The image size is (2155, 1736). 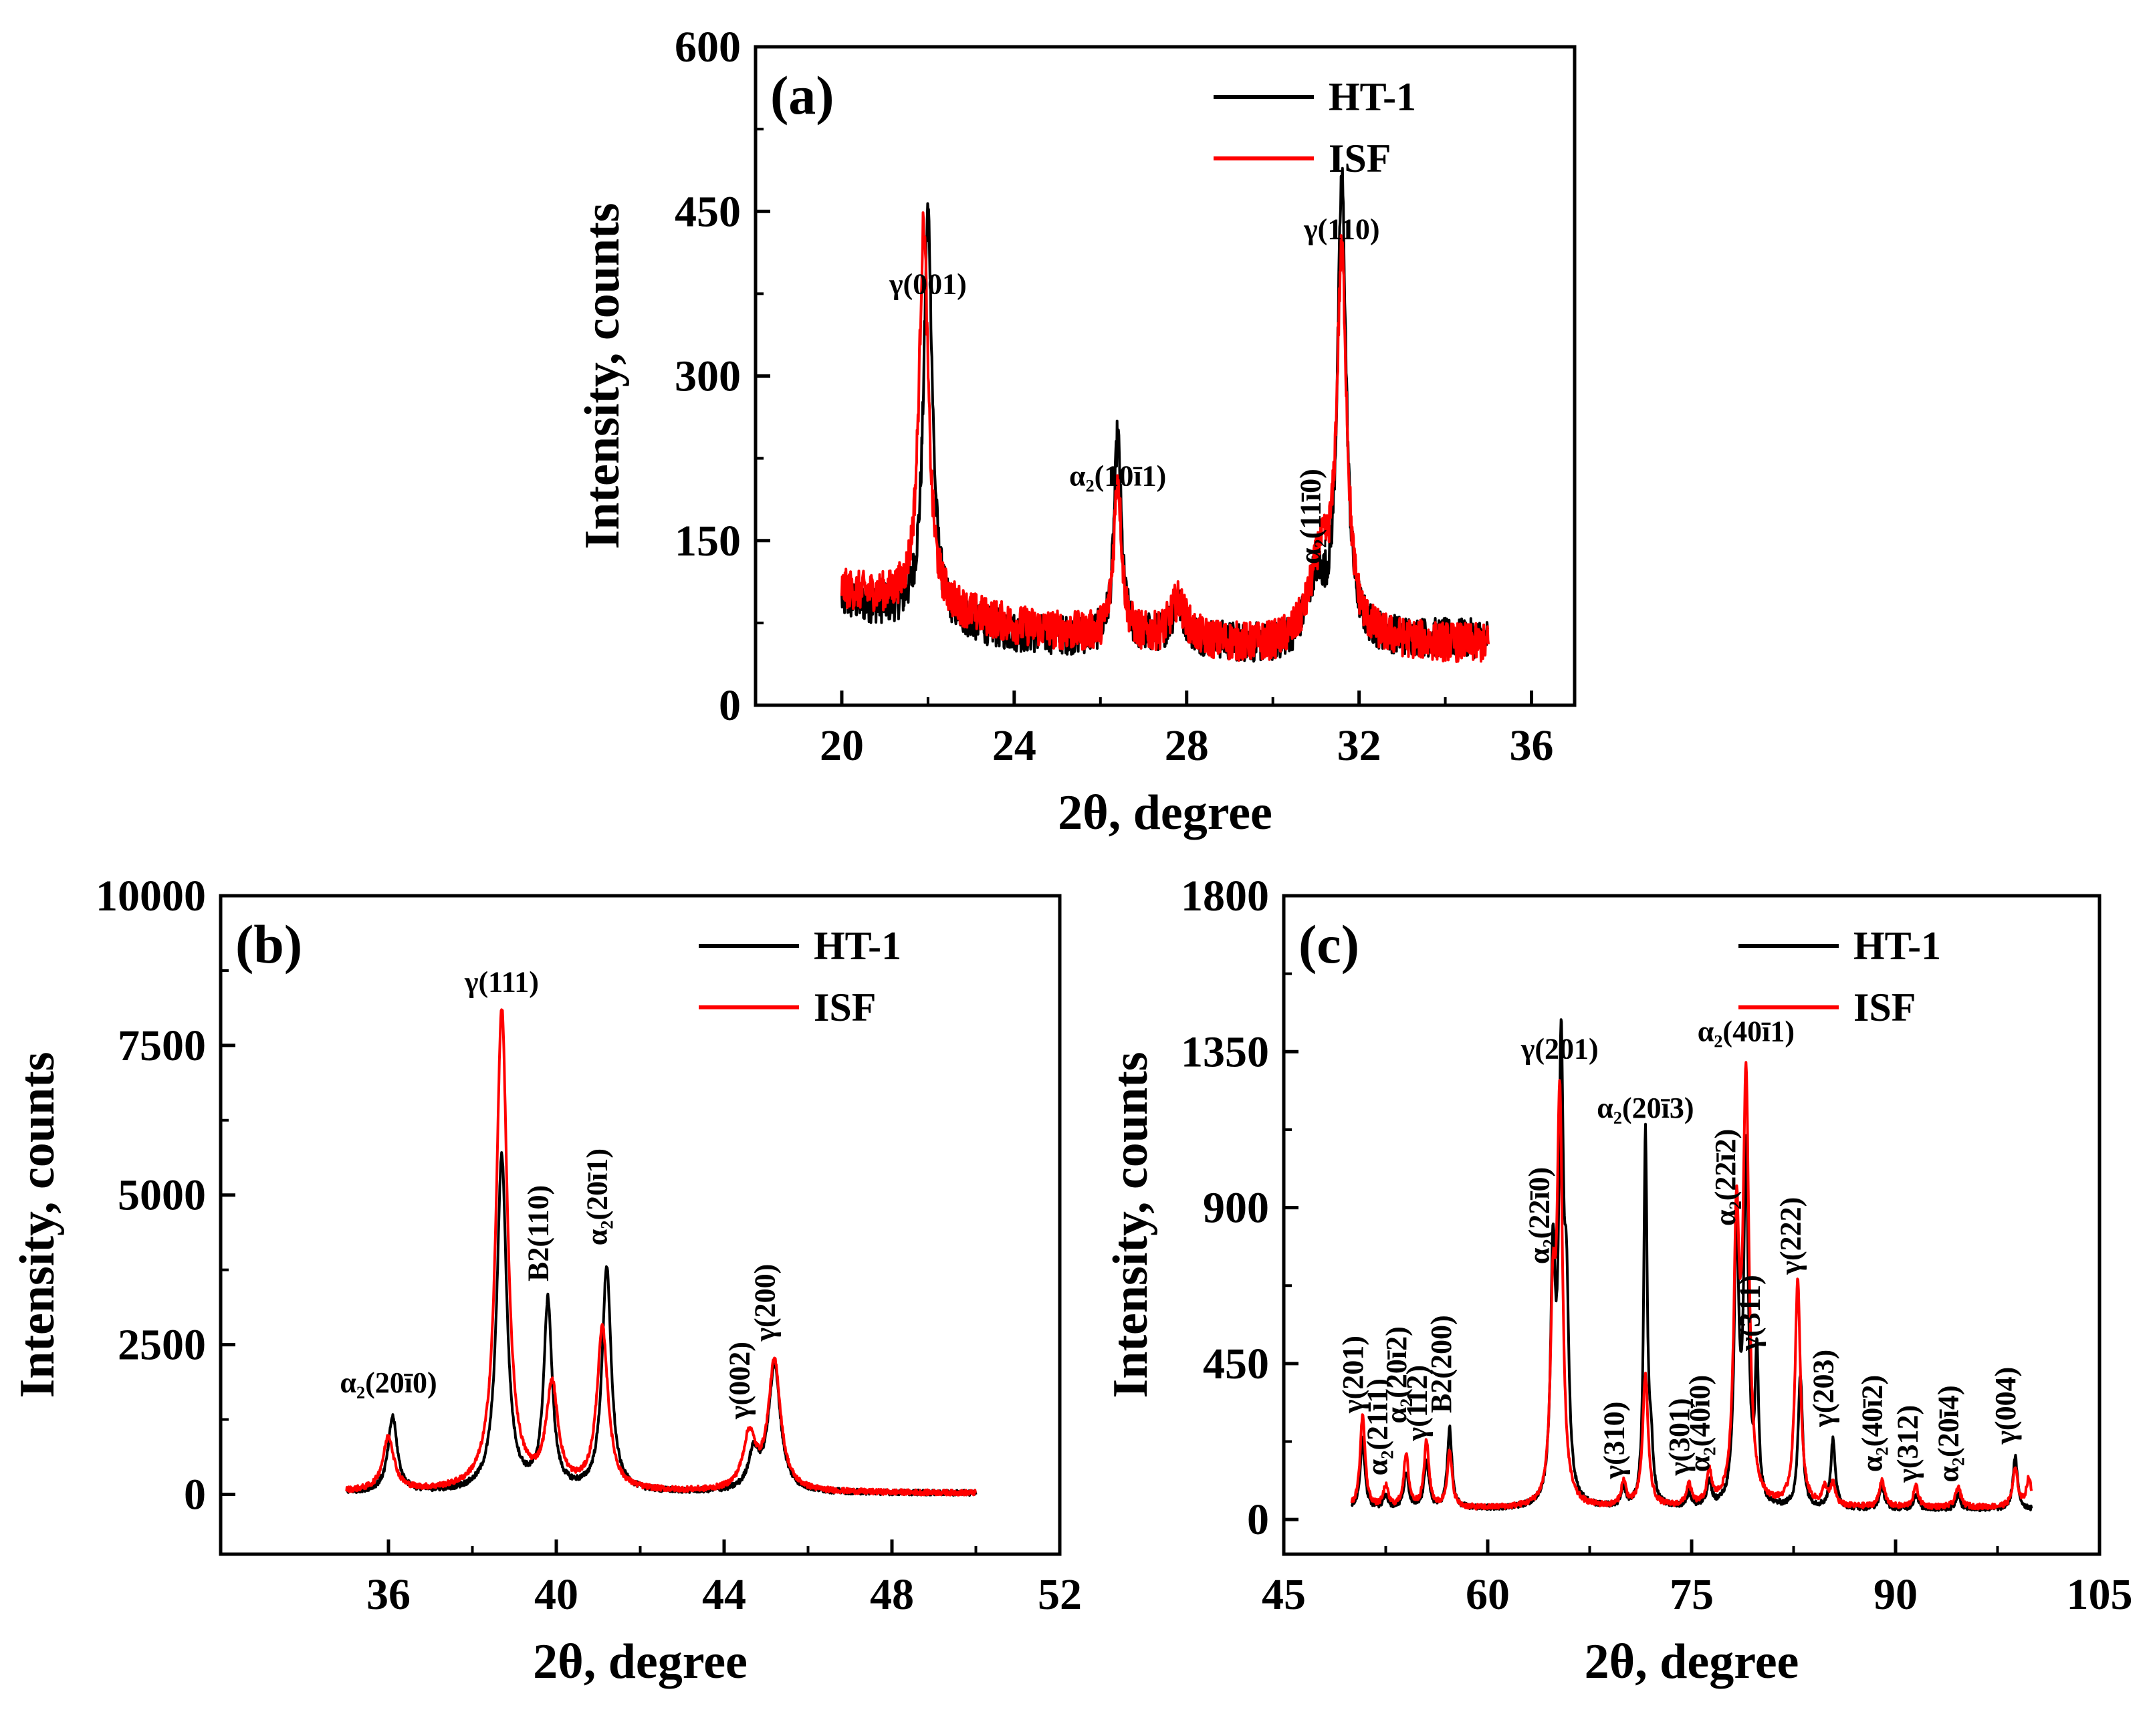 I want to click on peak-label: α₂(21ī1), so click(x=1377, y=1426).